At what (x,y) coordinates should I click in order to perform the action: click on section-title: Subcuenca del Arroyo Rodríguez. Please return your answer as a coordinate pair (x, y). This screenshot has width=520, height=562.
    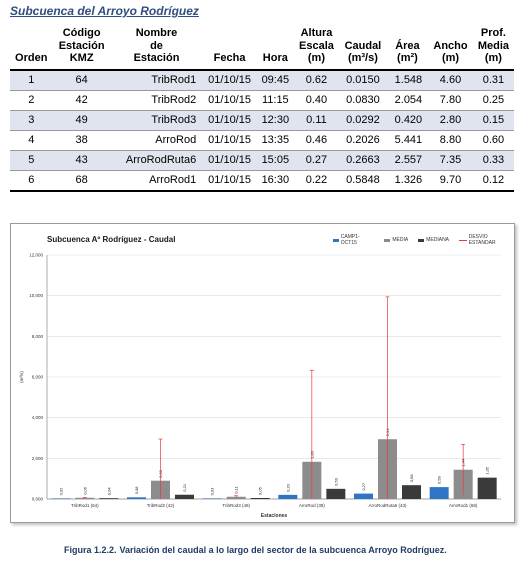
    Looking at the image, I should click on (104, 11).